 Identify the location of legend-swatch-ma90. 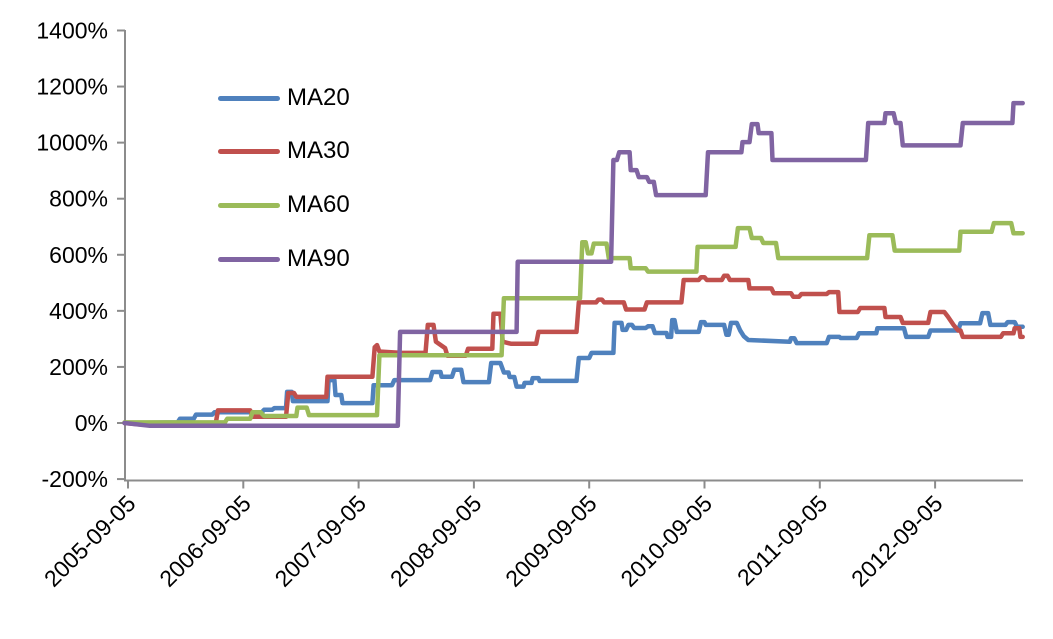
(249, 259).